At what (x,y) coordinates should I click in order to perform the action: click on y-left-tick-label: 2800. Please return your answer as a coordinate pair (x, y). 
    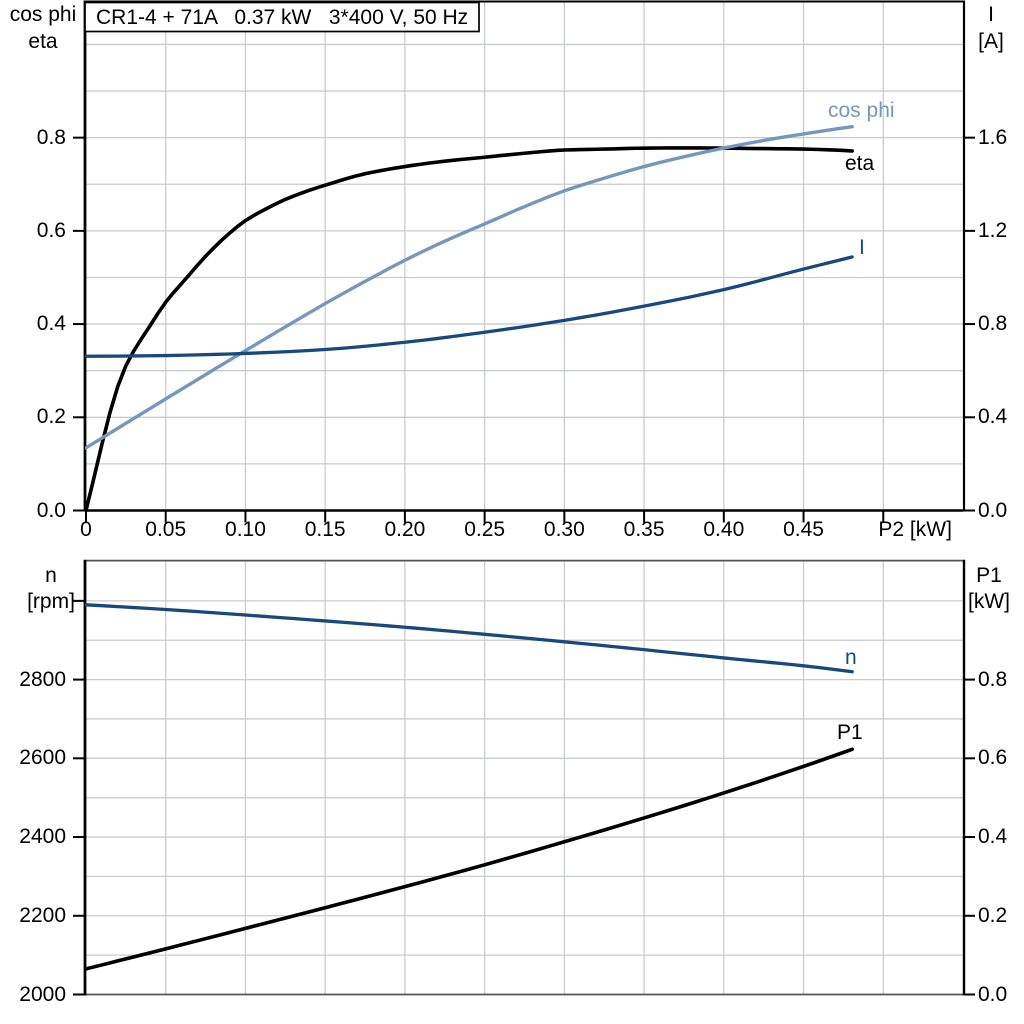
    Looking at the image, I should click on (42, 679).